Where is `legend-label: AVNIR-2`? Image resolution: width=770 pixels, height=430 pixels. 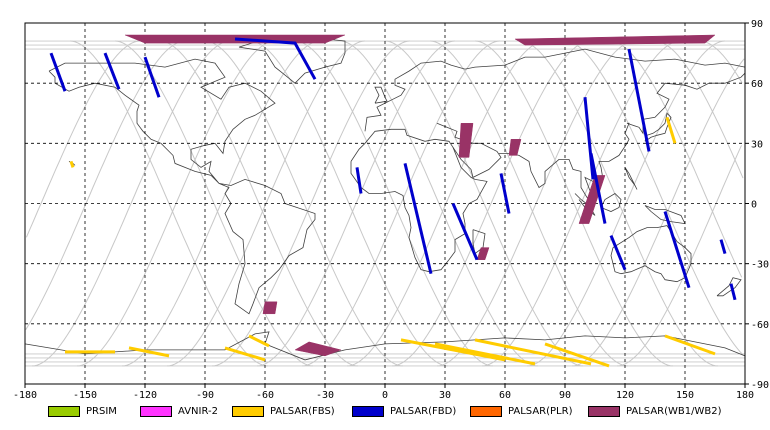 legend-label: AVNIR-2 is located at coordinates (198, 411).